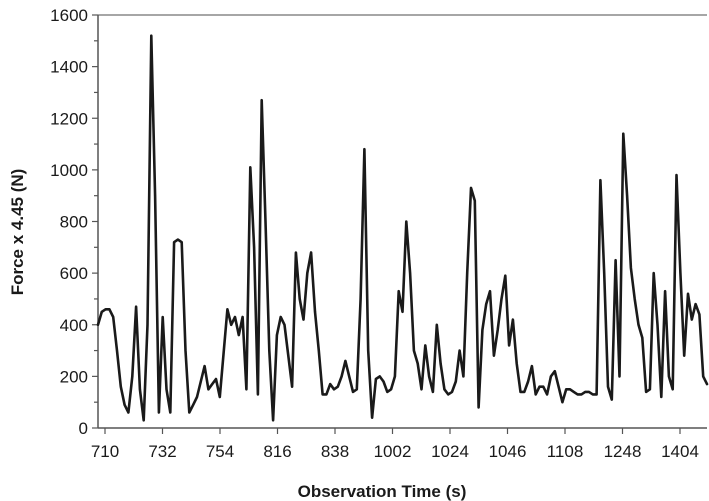 The image size is (709, 501). What do you see at coordinates (565, 451) in the screenshot?
I see `x-tick-label: 1108` at bounding box center [565, 451].